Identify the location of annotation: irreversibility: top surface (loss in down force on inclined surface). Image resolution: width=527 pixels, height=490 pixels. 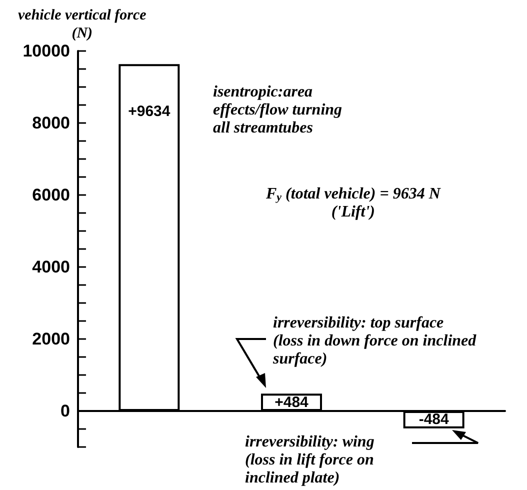
(375, 341).